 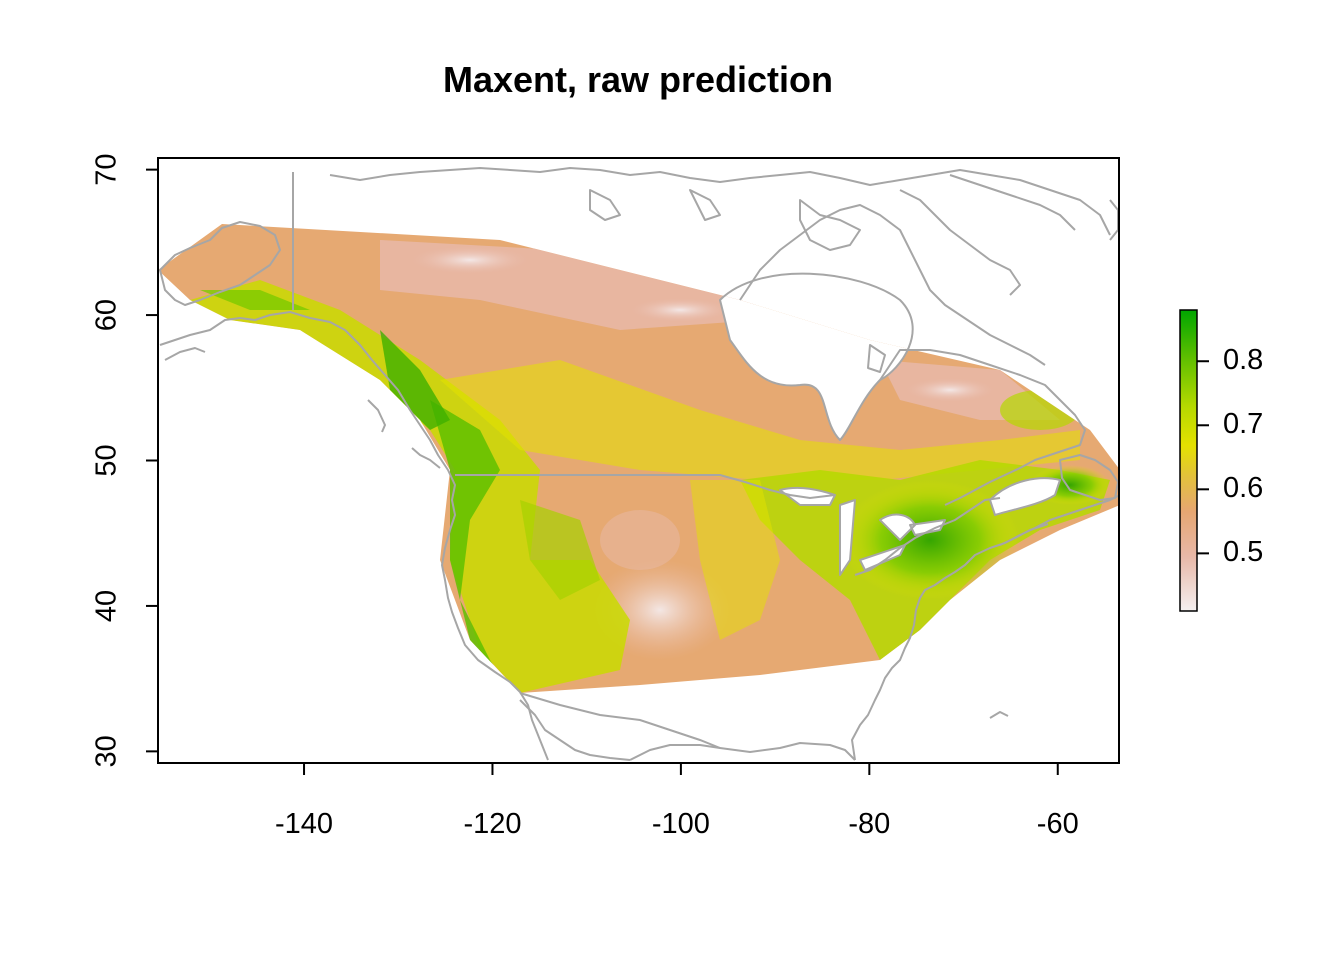 I want to click on y-tick-label: 70, so click(x=107, y=170).